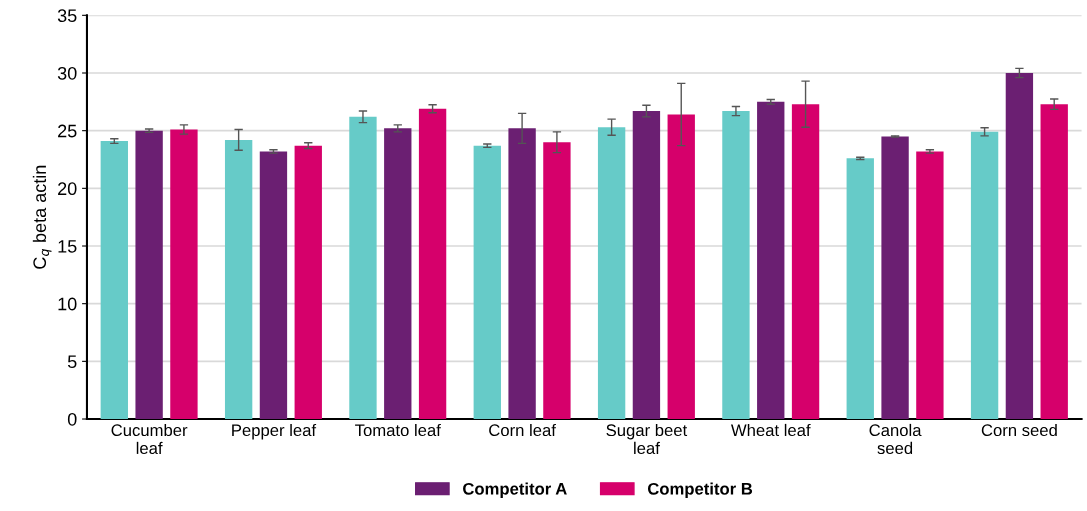  Describe the element at coordinates (72, 419) in the screenshot. I see `y-tick-label: 0` at that location.